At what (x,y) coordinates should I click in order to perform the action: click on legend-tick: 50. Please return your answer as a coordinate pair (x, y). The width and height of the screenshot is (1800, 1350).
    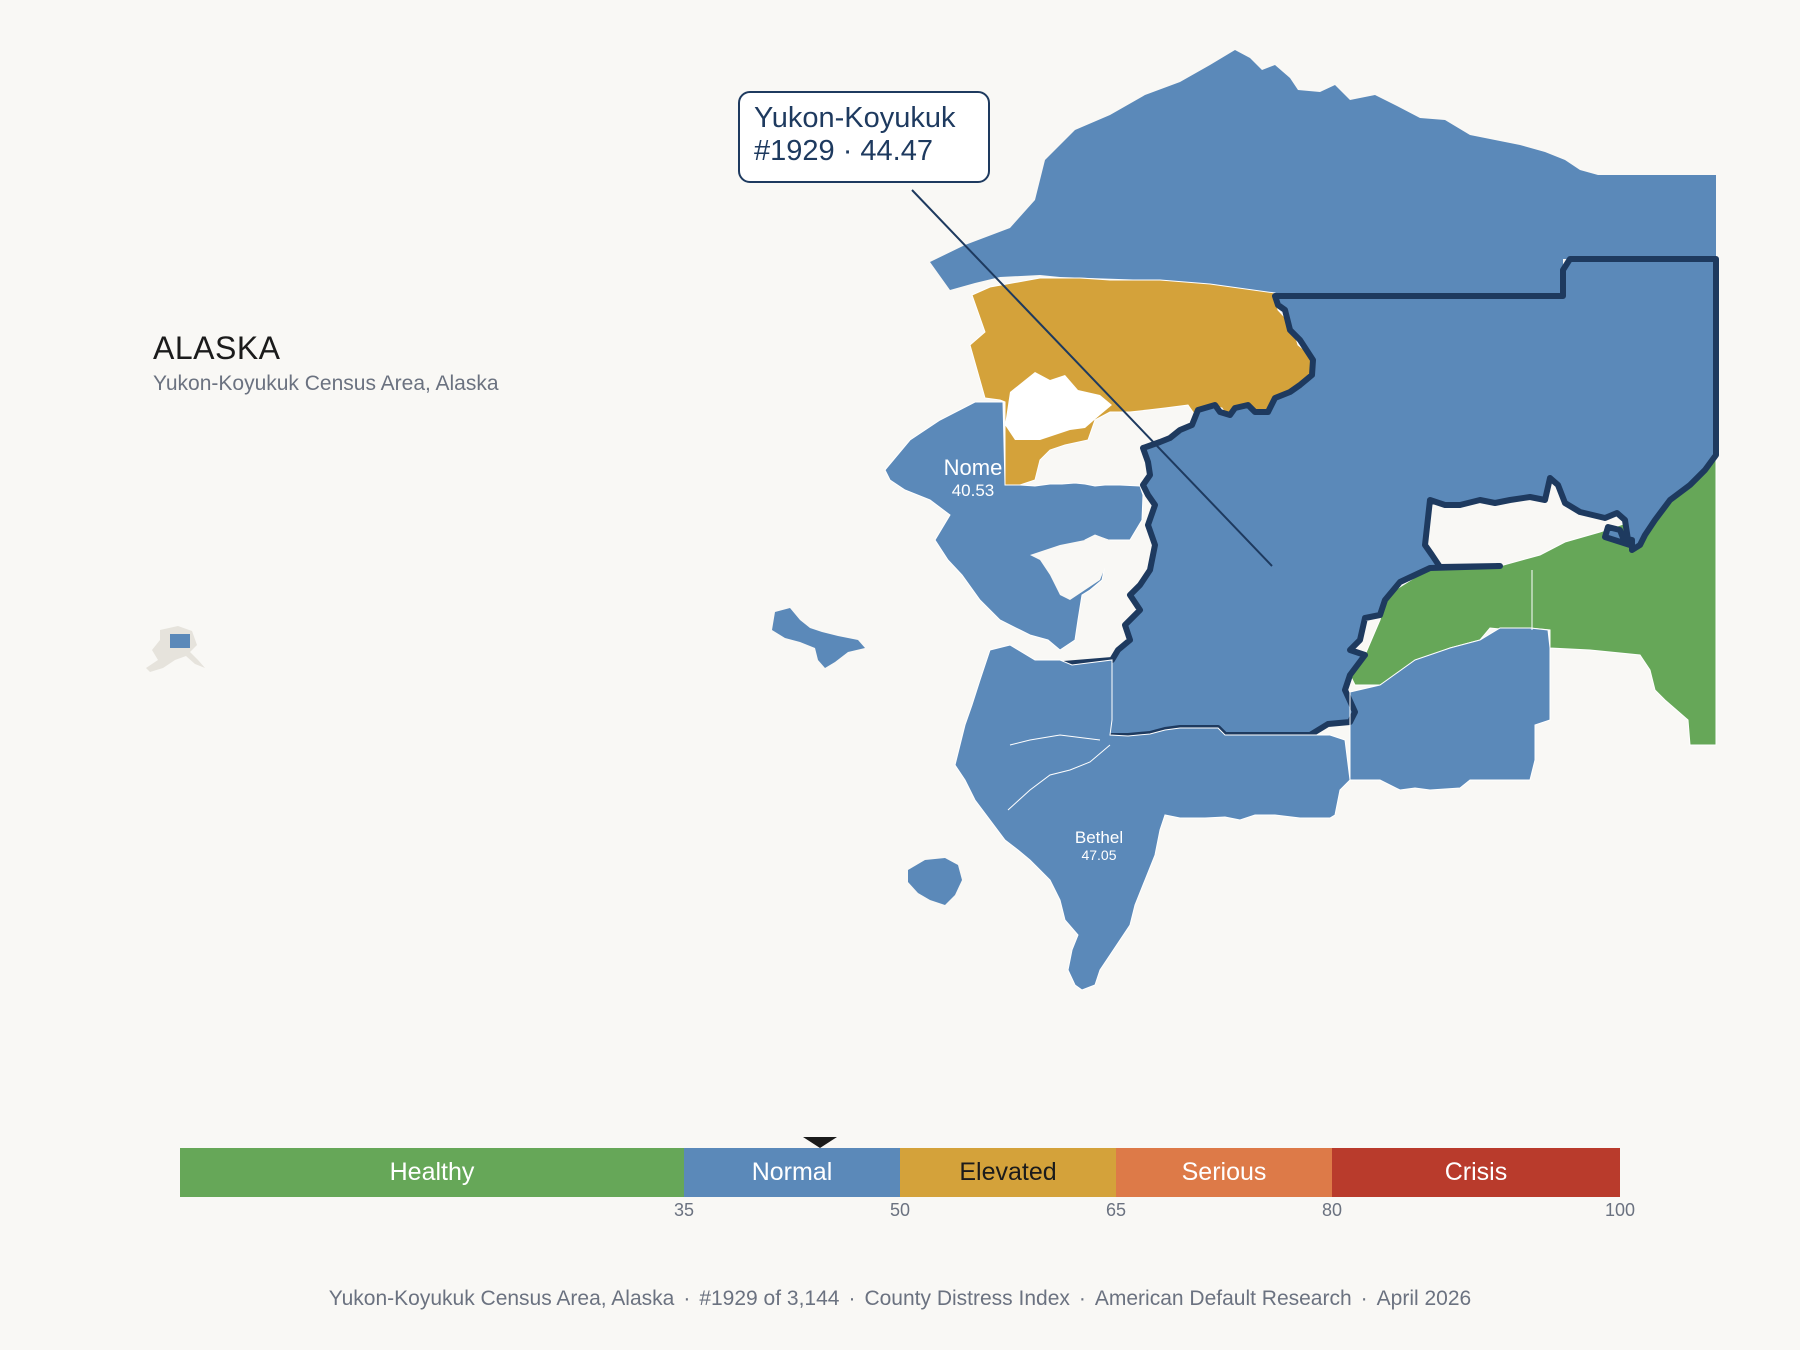
    Looking at the image, I should click on (900, 1210).